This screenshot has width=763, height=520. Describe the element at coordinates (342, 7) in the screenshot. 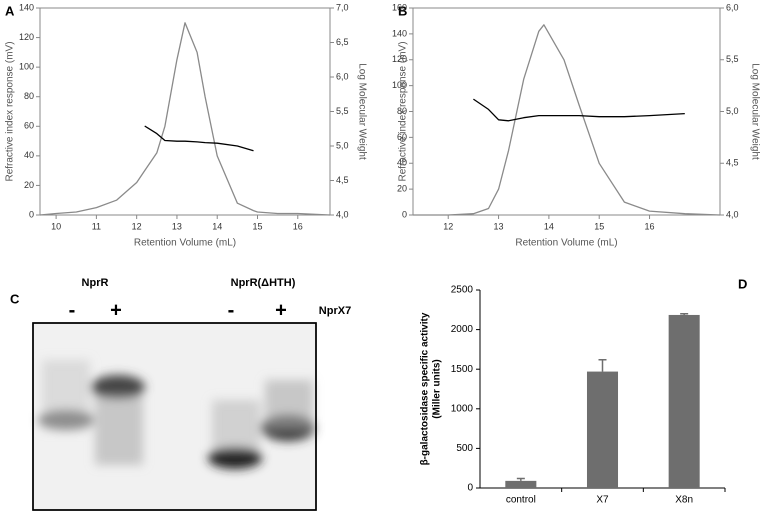

I see `y2-tick-label: 7,0` at that location.